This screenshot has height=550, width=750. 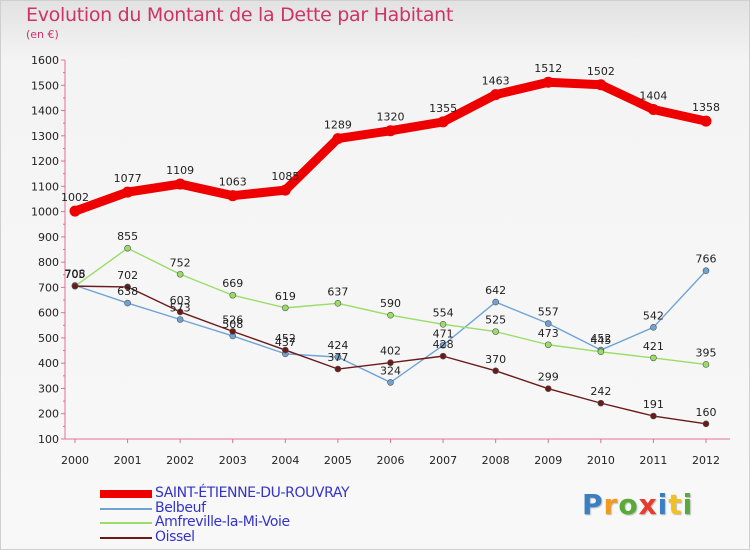 What do you see at coordinates (127, 291) in the screenshot?
I see `data-label: 638` at bounding box center [127, 291].